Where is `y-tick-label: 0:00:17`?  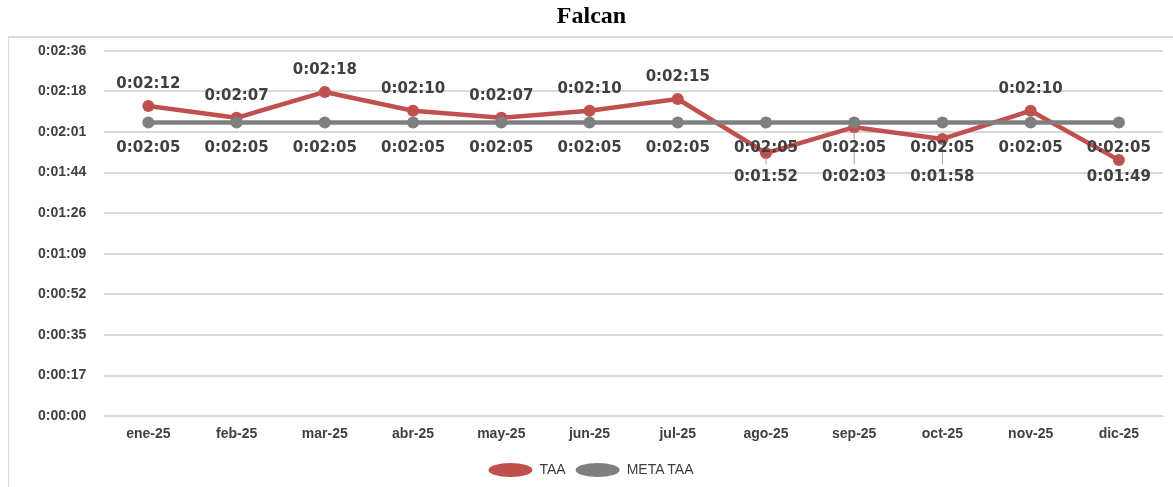 y-tick-label: 0:00:17 is located at coordinates (62, 374).